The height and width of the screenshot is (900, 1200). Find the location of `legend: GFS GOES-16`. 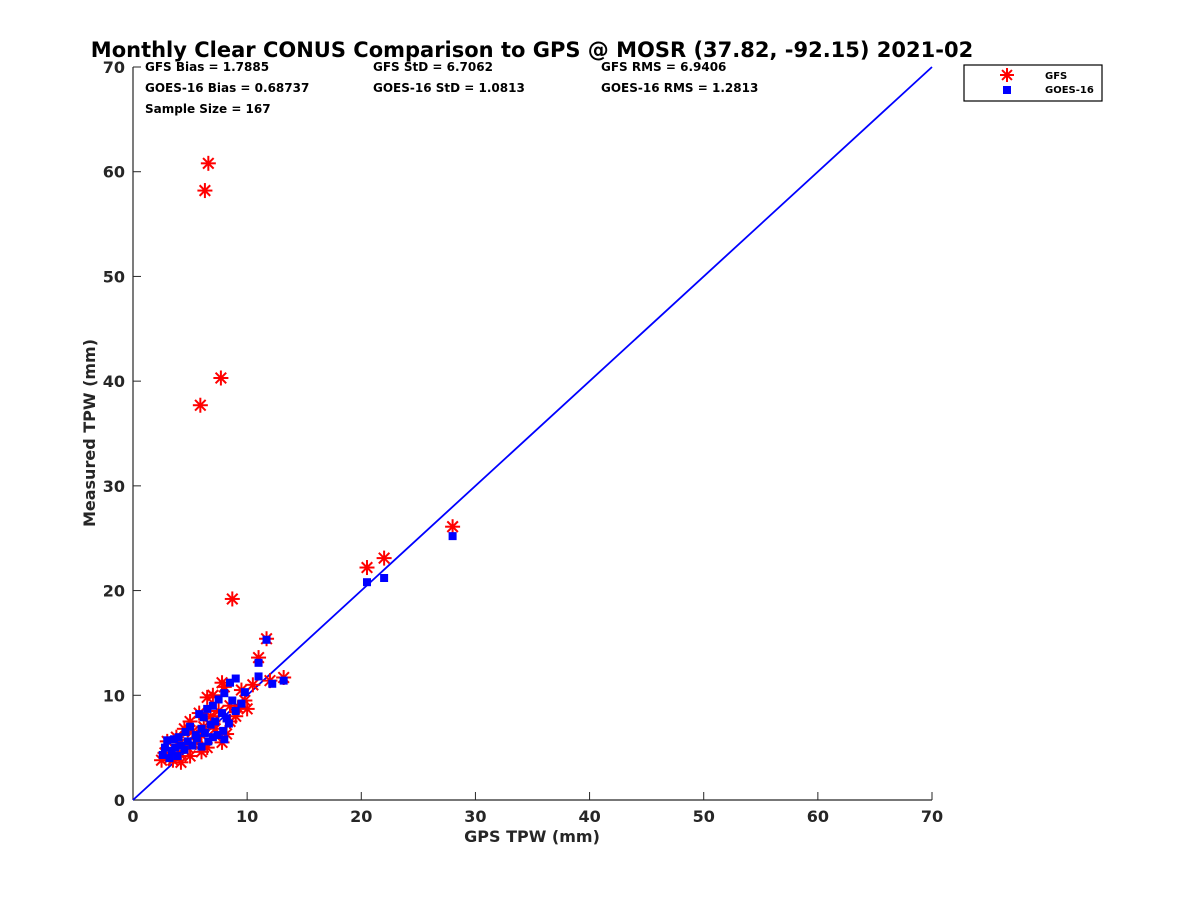

legend: GFS GOES-16 is located at coordinates (1033, 83).